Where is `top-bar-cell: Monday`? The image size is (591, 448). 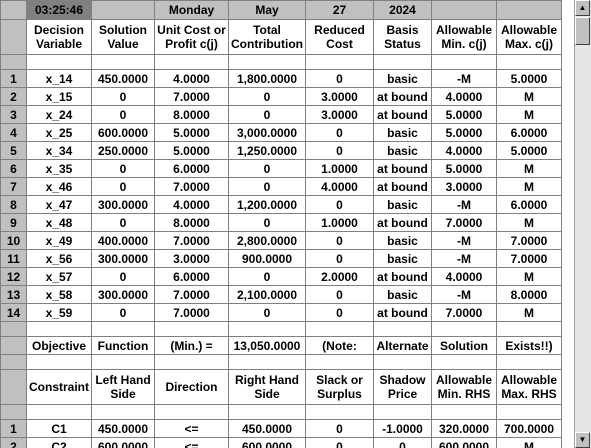
top-bar-cell: Monday is located at coordinates (191, 10).